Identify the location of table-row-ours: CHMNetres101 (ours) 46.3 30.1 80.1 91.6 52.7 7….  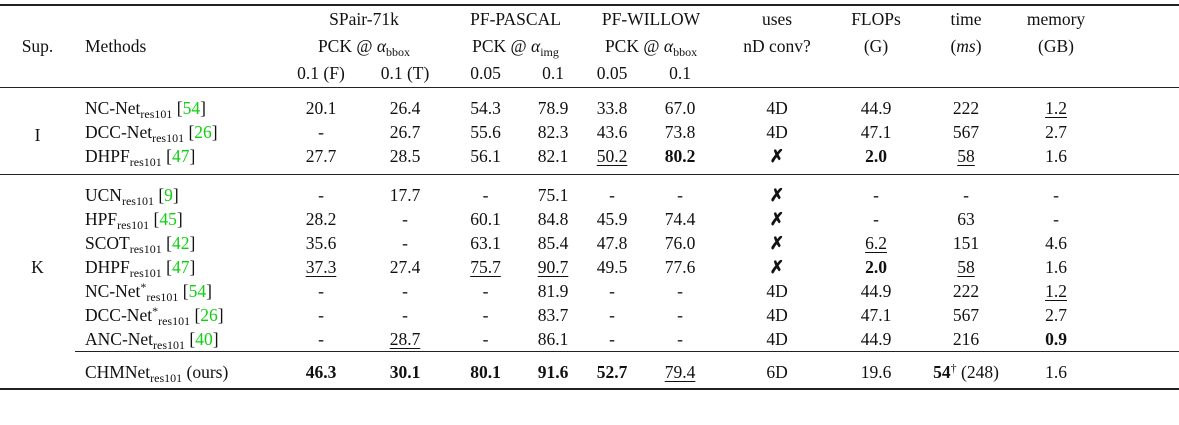
(589, 370).